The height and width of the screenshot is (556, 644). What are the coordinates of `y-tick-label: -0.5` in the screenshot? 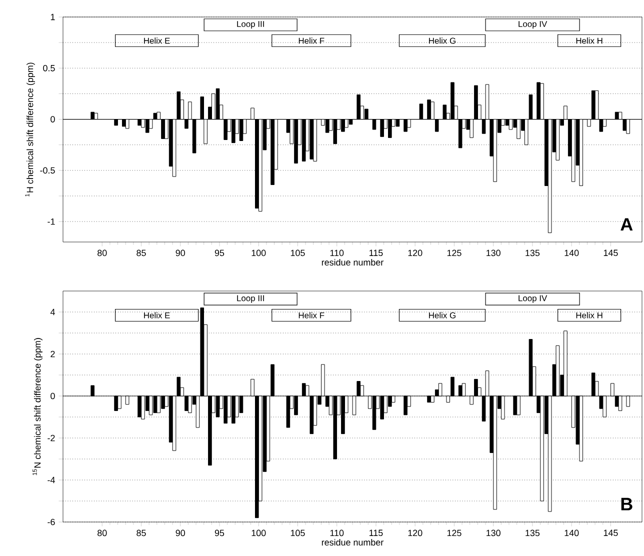 It's located at (47, 170).